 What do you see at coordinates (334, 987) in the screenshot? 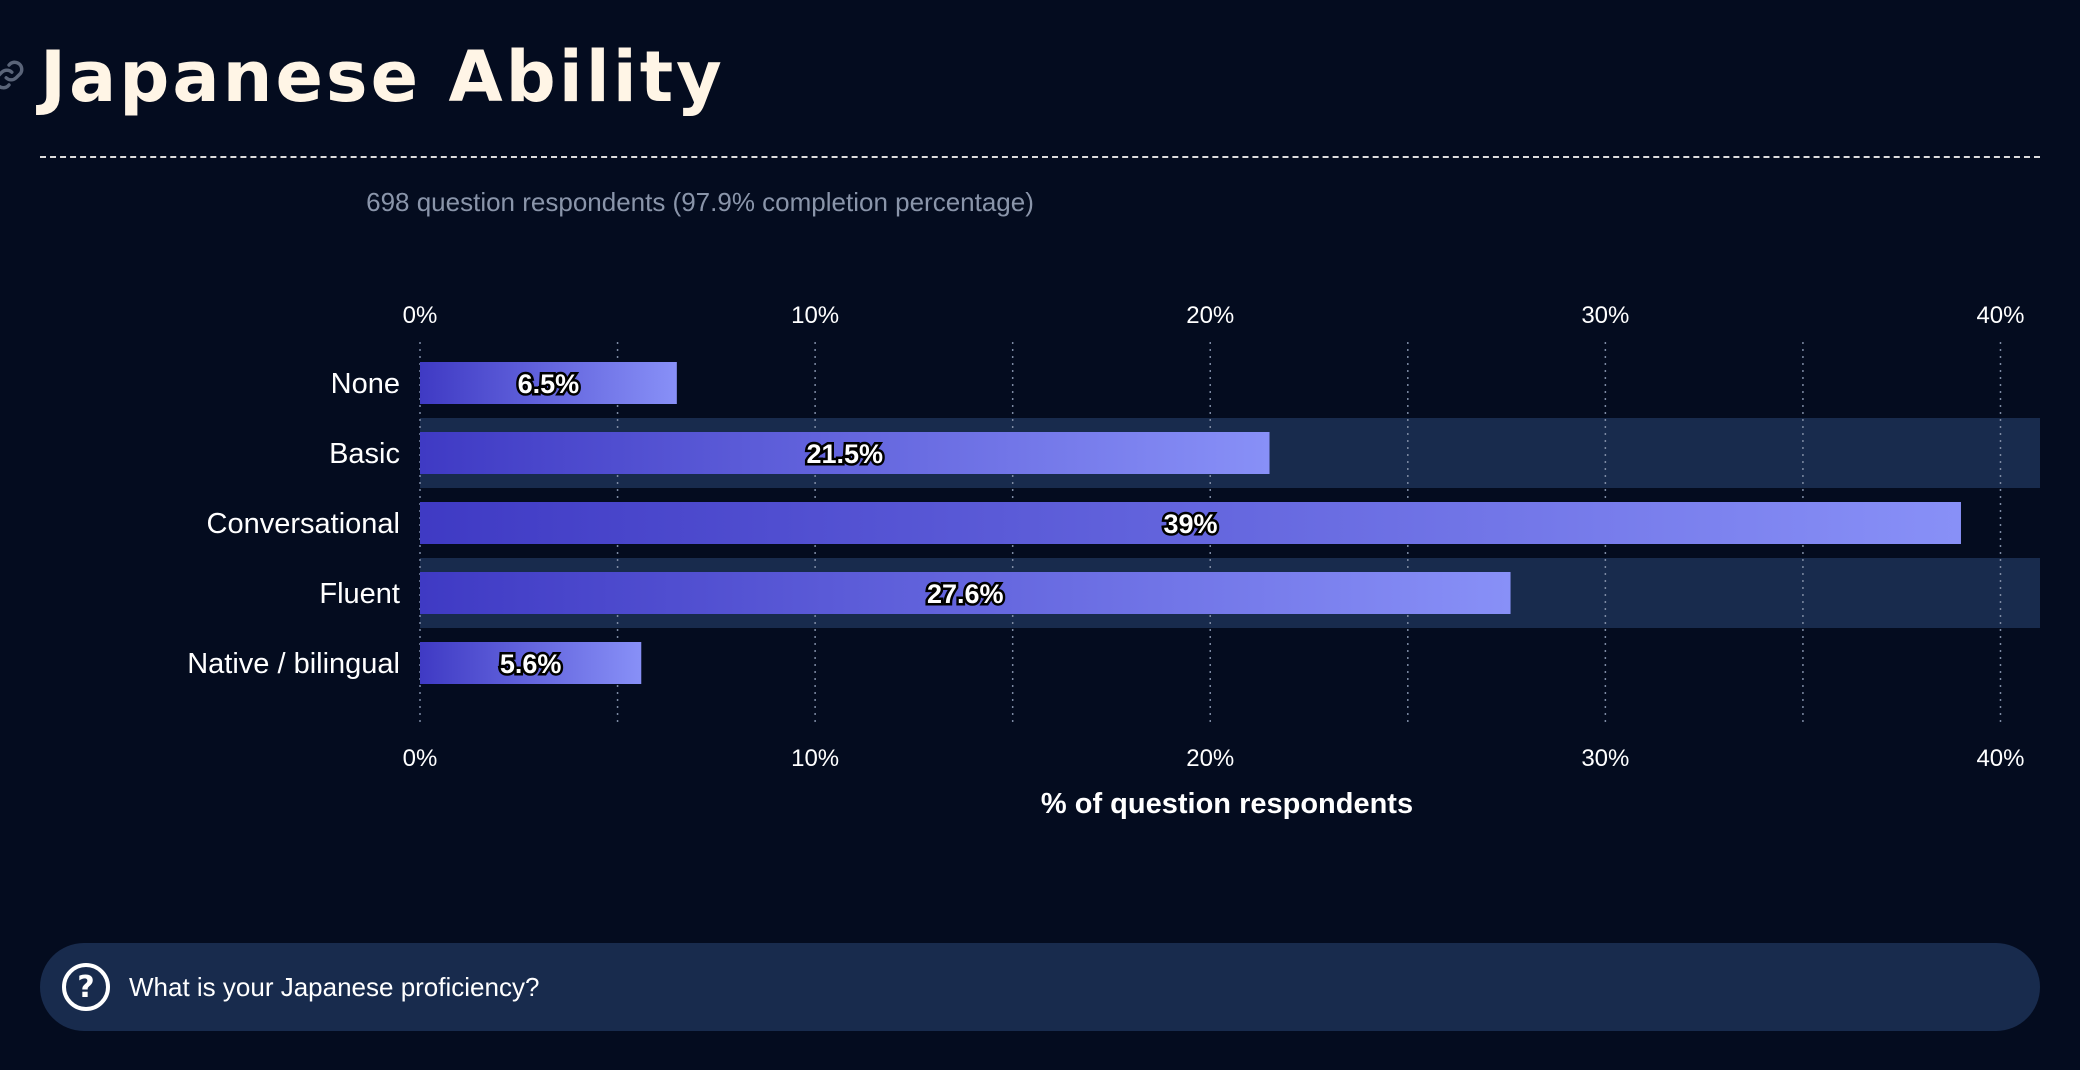
I see `question-text: What is your Japanese proficiency?` at bounding box center [334, 987].